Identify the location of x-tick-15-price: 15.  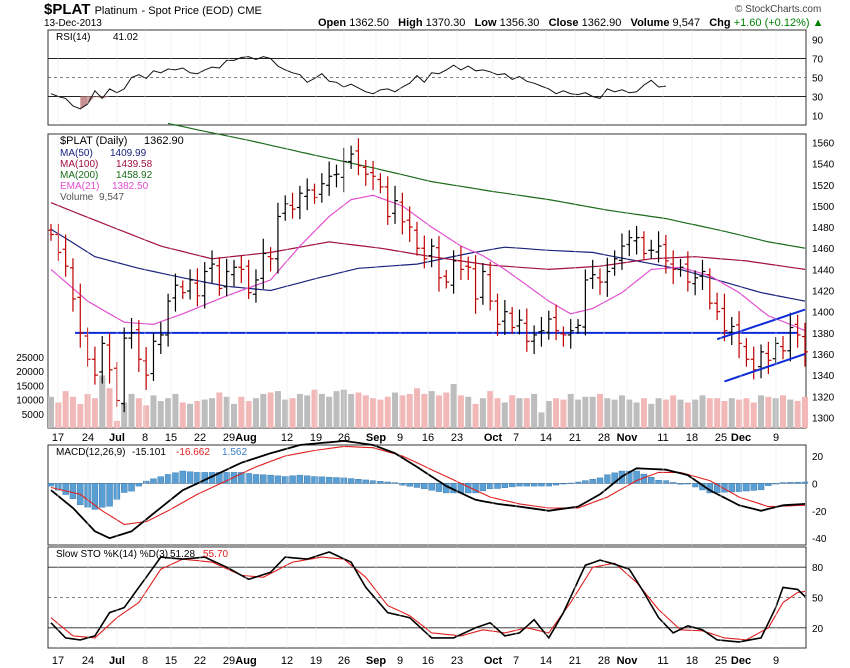
(171, 438).